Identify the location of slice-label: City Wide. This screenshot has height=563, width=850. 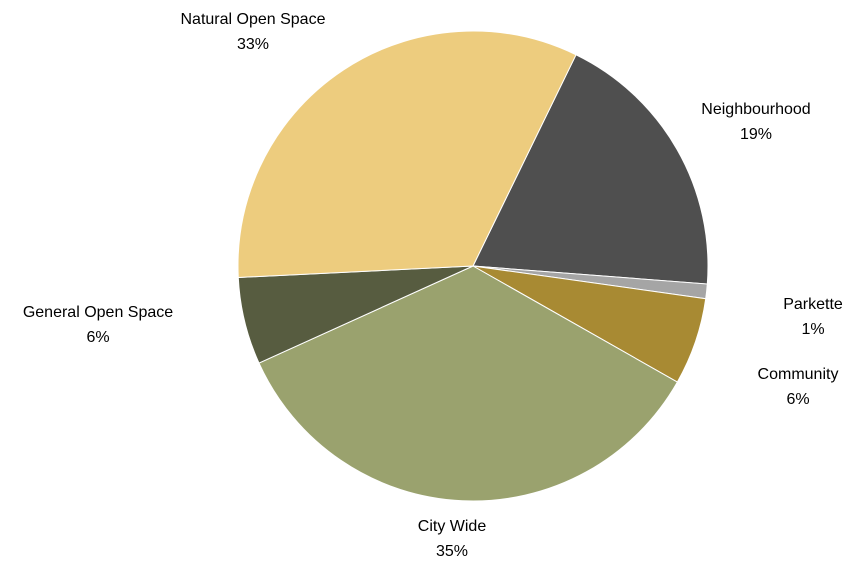
(452, 526).